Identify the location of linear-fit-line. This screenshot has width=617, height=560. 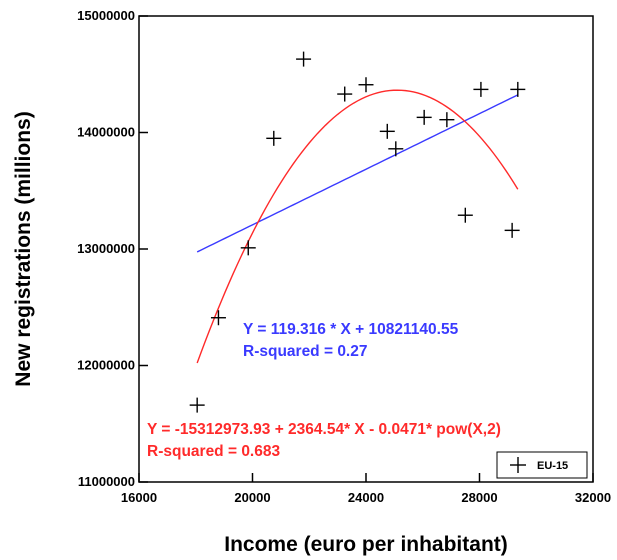
(357, 173).